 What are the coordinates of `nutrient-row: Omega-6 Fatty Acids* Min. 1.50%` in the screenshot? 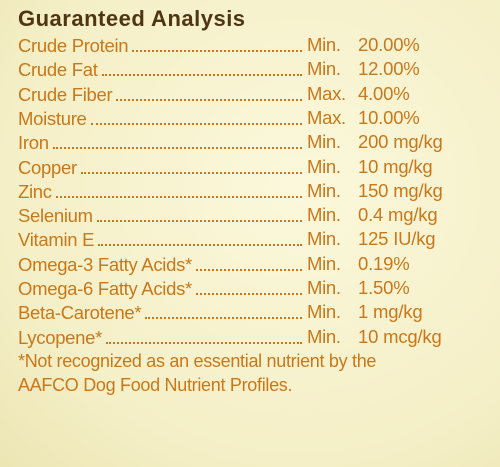 It's located at (253, 288).